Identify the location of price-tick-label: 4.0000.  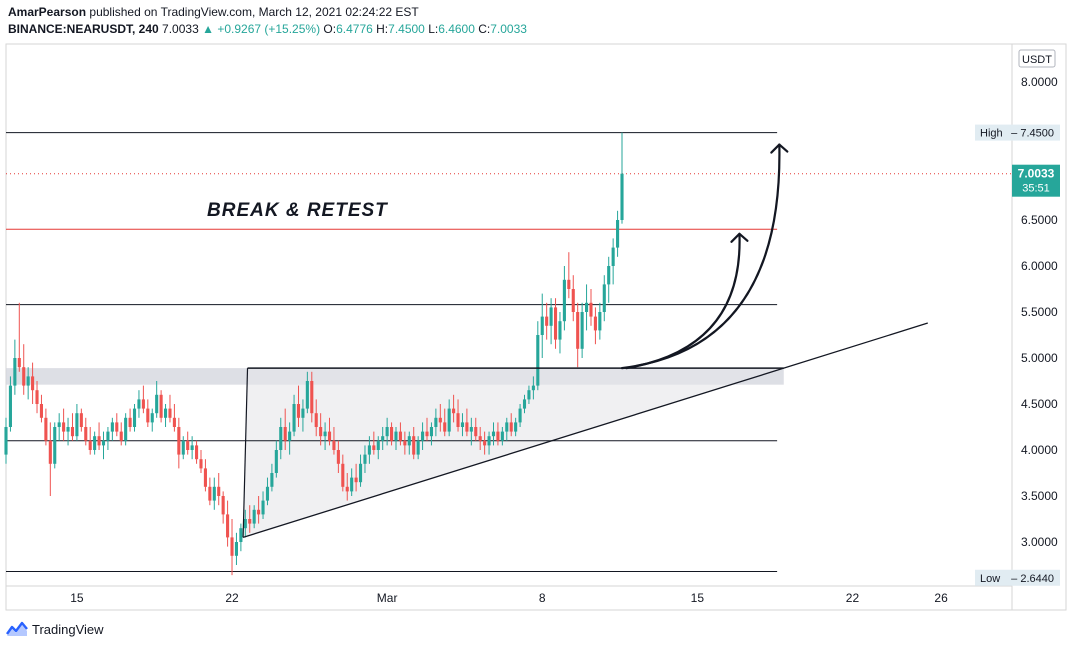
(1039, 450).